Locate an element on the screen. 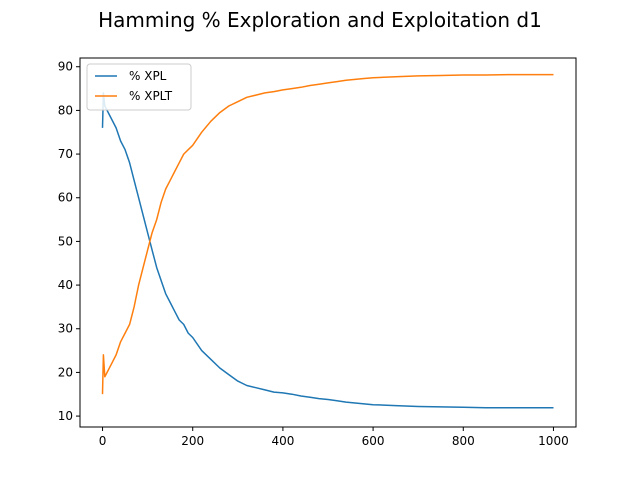 The height and width of the screenshot is (480, 640). x-tick-label: 800 is located at coordinates (463, 441).